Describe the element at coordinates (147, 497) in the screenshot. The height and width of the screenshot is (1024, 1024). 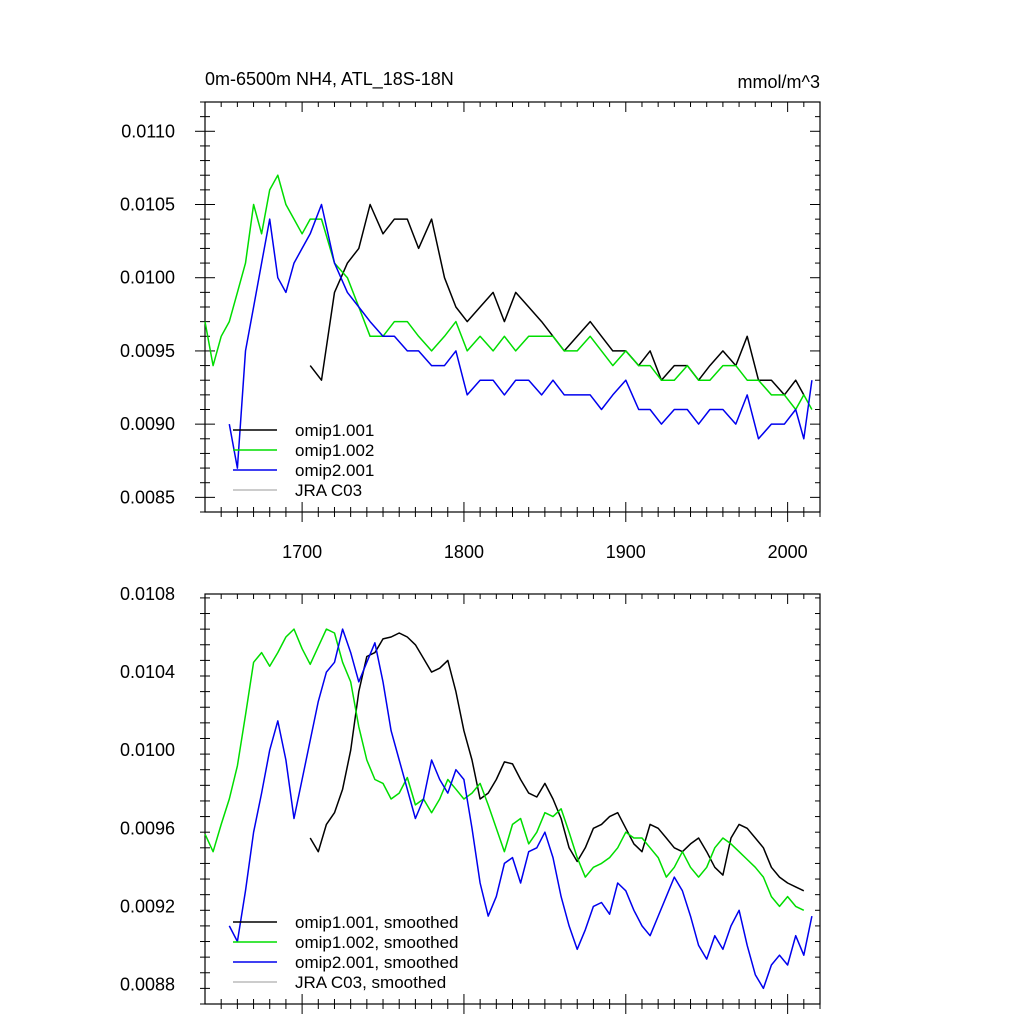
I see `y-tick-label: 0.0085` at that location.